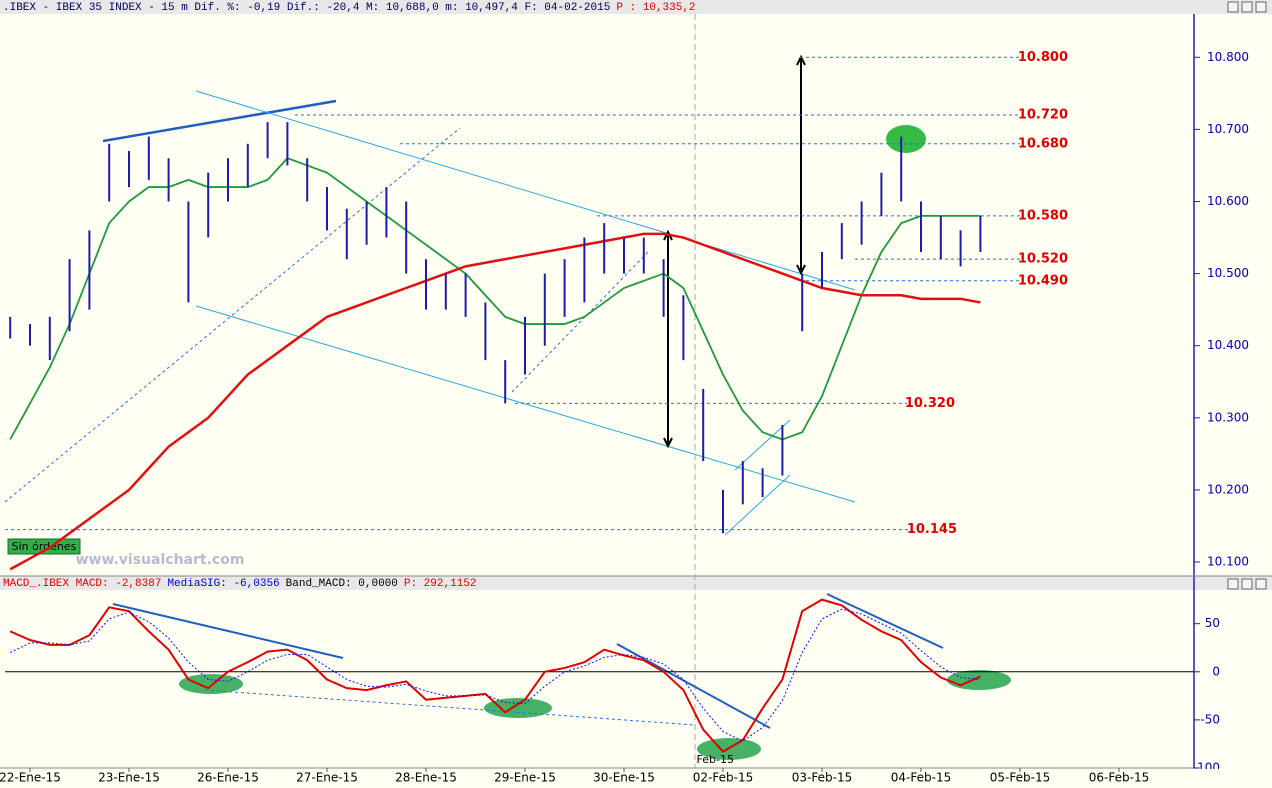  What do you see at coordinates (1216, 671) in the screenshot?
I see `y-tick-label: 0` at bounding box center [1216, 671].